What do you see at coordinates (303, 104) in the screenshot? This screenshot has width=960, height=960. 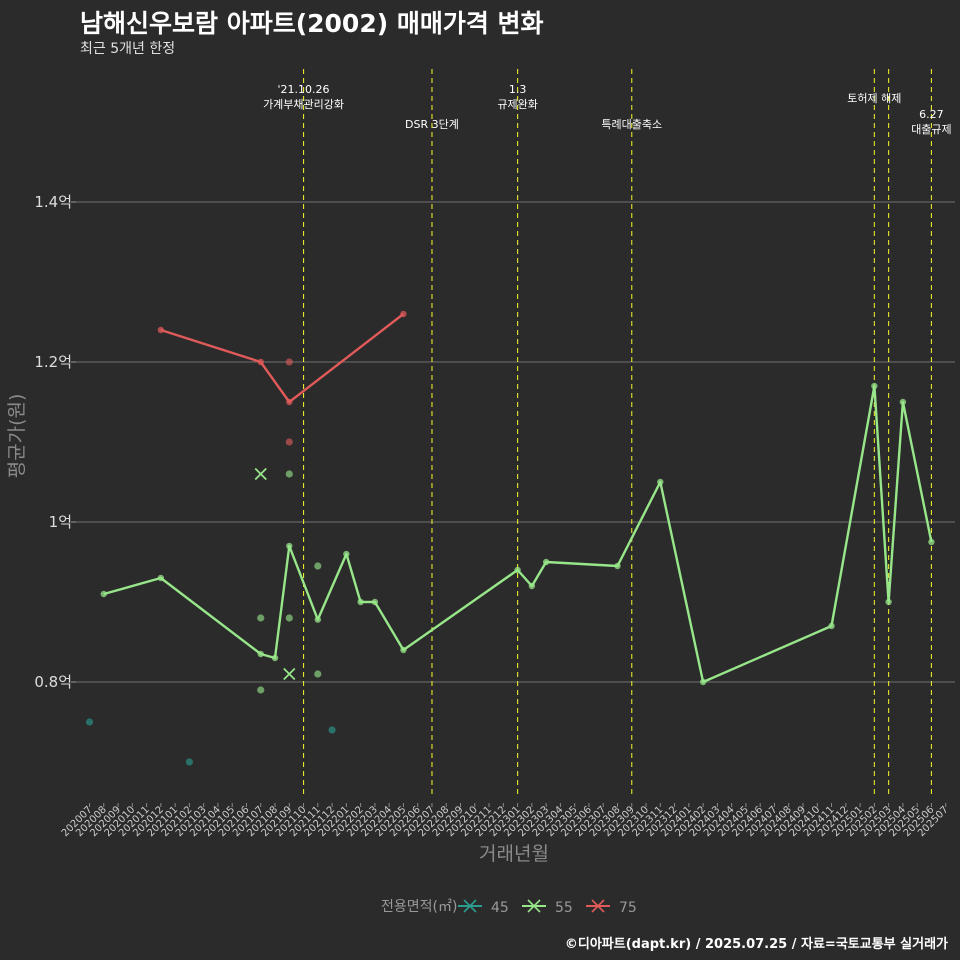 I see `annotation-label: 가계부채관리강화` at bounding box center [303, 104].